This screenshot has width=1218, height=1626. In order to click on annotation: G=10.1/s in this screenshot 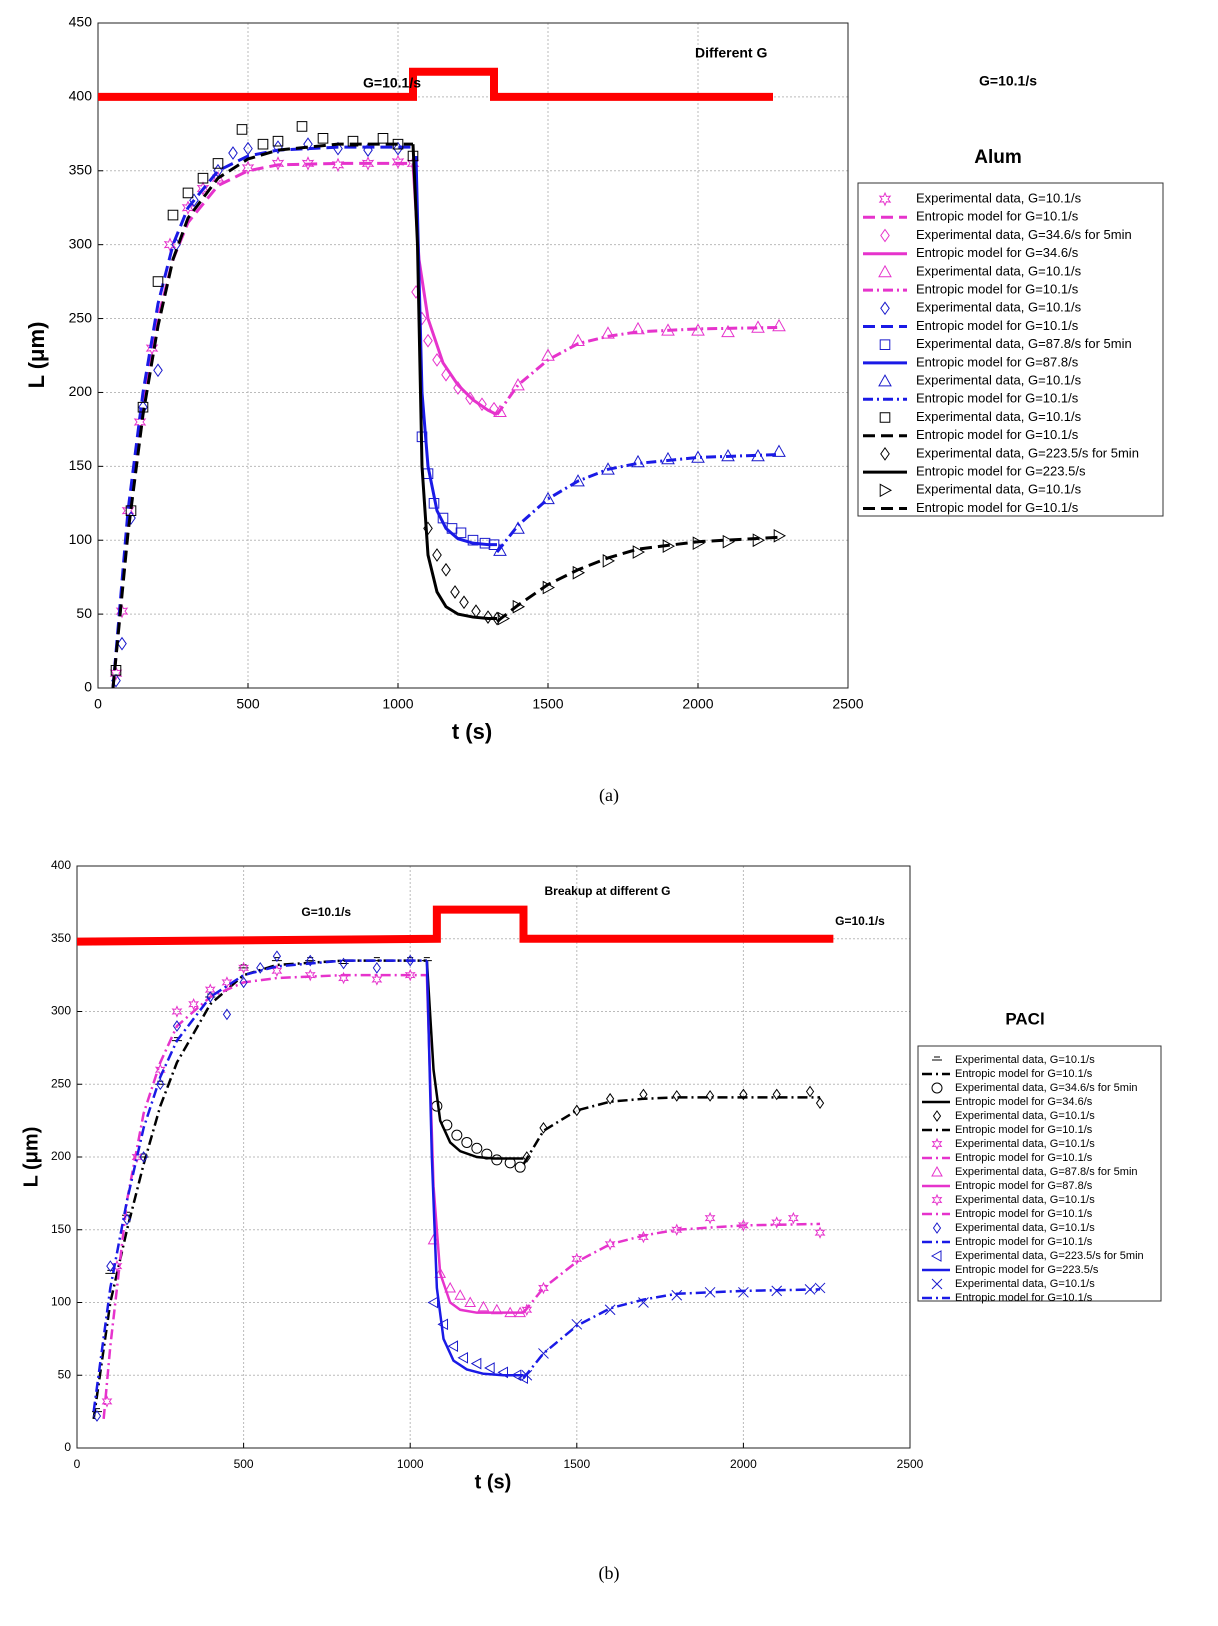, I will do `click(392, 83)`.